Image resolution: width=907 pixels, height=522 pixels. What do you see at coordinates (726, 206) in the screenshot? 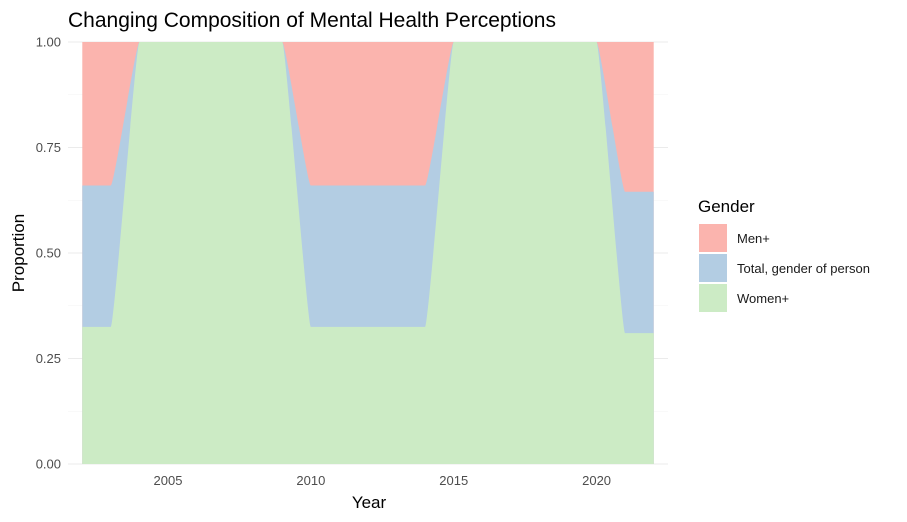
I see `legend-title: Gender` at bounding box center [726, 206].